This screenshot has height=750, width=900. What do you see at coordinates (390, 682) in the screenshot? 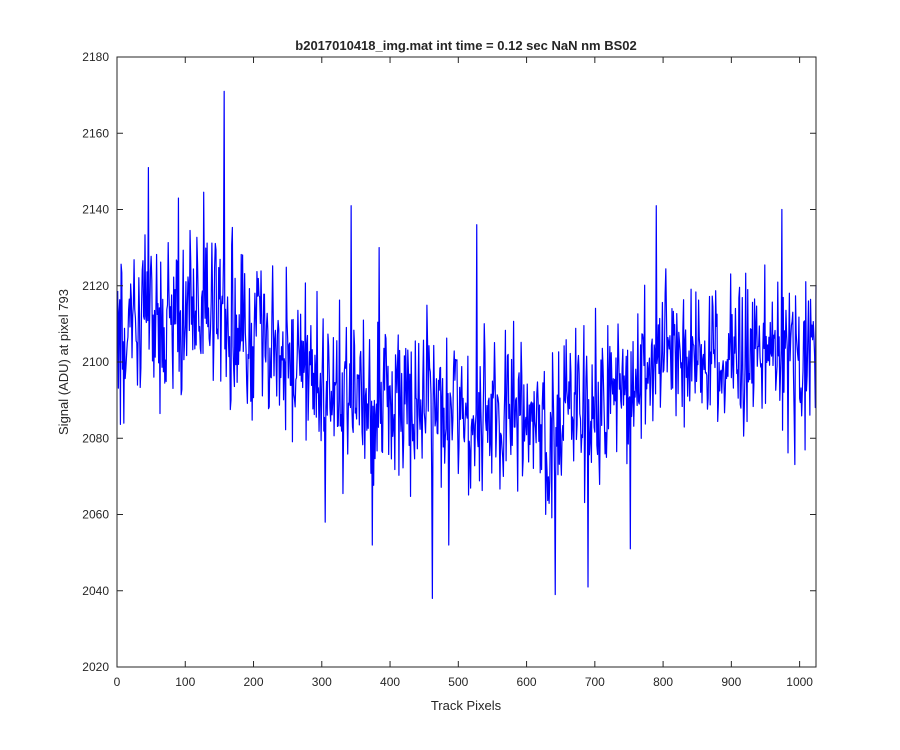
I see `x-tick-label: 400` at bounding box center [390, 682].